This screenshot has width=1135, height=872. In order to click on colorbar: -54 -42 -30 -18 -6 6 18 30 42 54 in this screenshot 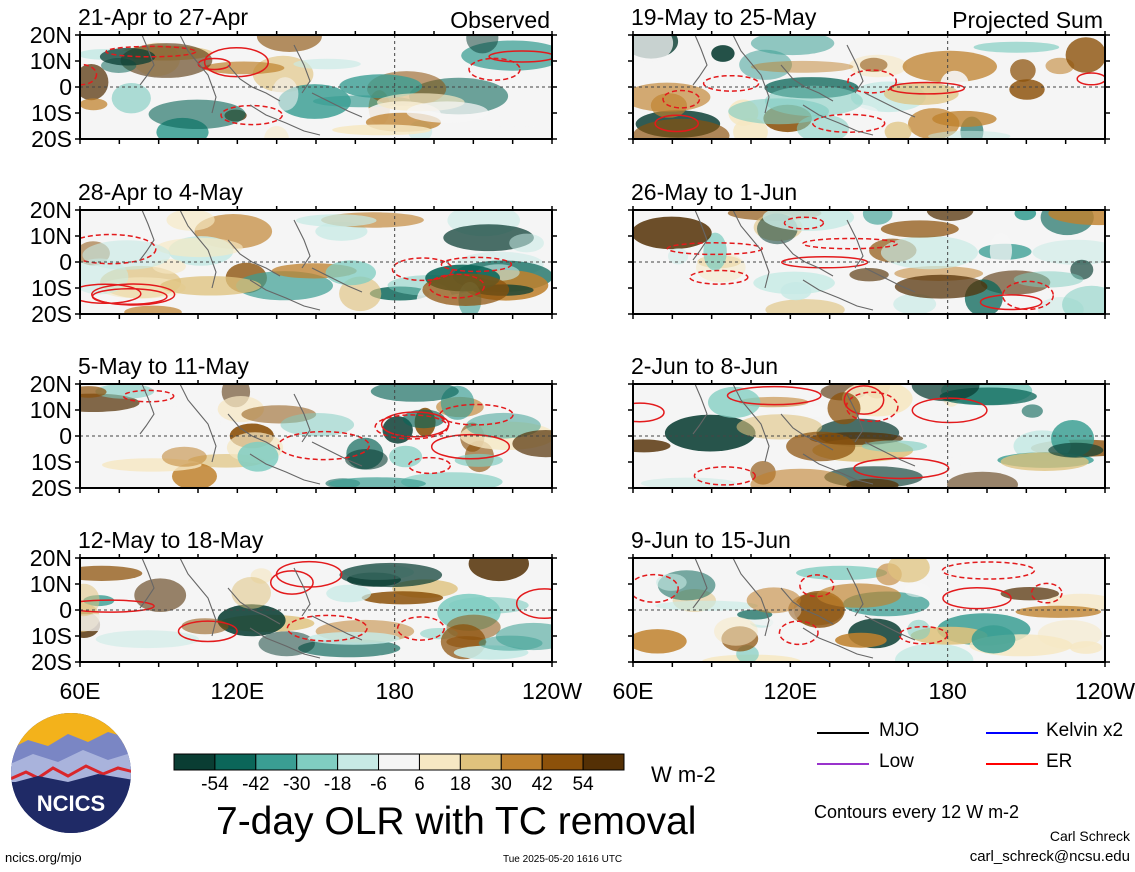, I will do `click(399, 772)`.